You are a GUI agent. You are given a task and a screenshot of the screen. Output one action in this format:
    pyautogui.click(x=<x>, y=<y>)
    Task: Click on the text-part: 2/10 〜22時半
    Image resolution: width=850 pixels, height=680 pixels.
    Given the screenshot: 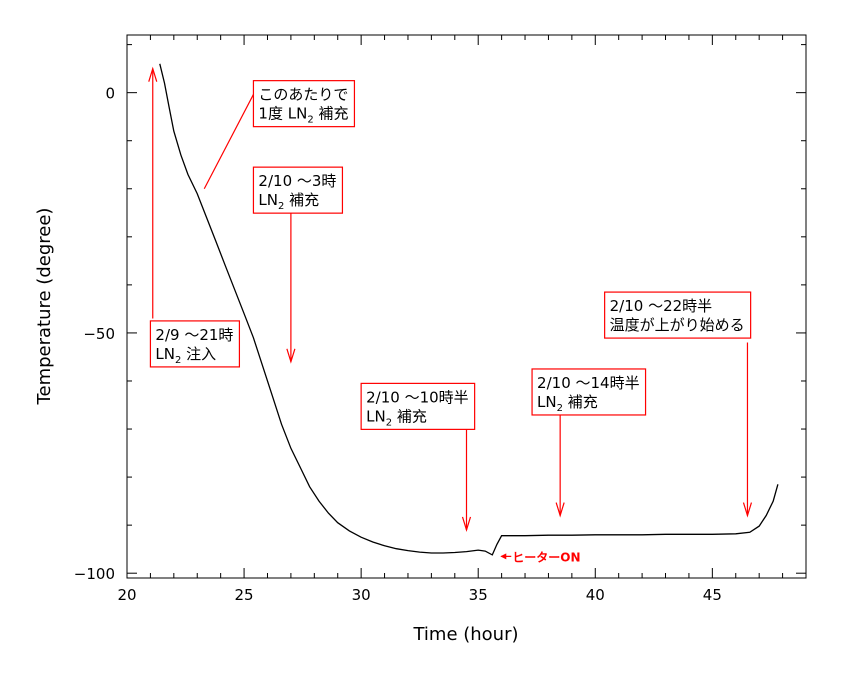 What is the action you would take?
    pyautogui.click(x=661, y=306)
    